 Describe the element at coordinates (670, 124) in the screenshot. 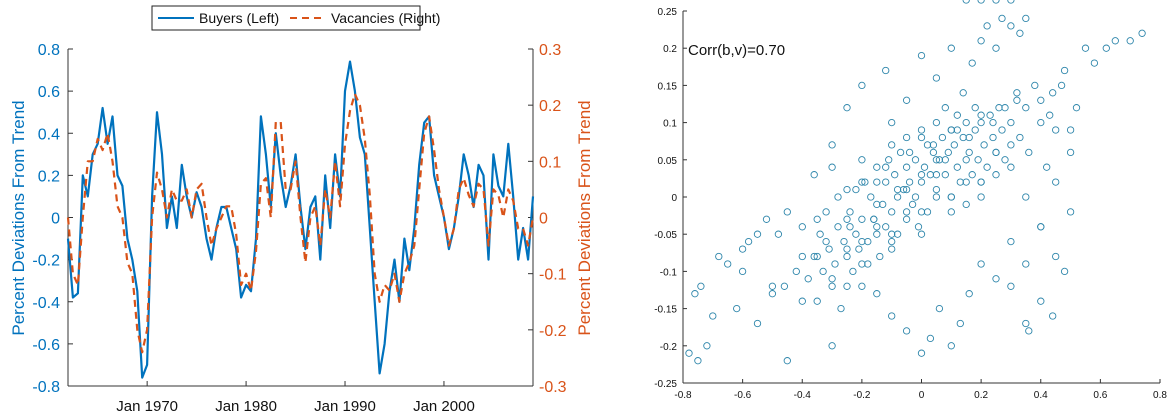

I see `scatter-y-tick-label: 0.1` at that location.